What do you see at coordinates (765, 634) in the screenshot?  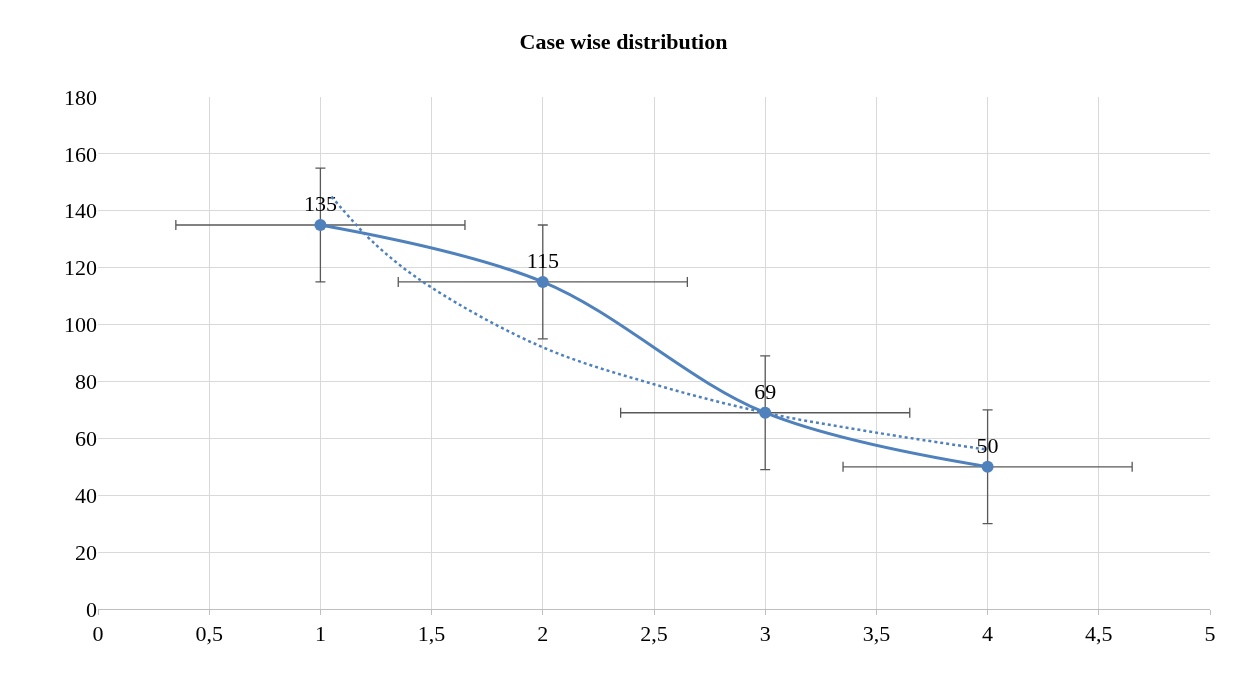 I see `x-tick-label: 3` at bounding box center [765, 634].